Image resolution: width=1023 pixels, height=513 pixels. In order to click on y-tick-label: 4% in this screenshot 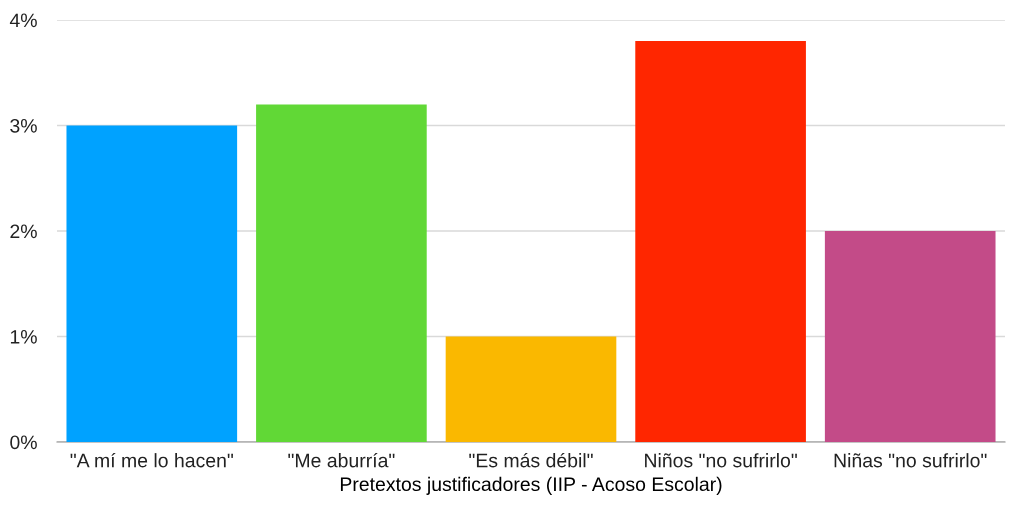, I will do `click(23, 20)`.